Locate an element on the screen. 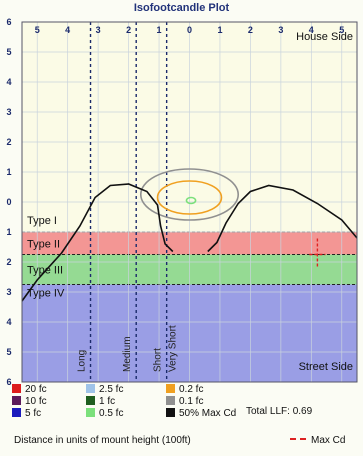  total-llf: Total LLF: 0.69 is located at coordinates (279, 411).